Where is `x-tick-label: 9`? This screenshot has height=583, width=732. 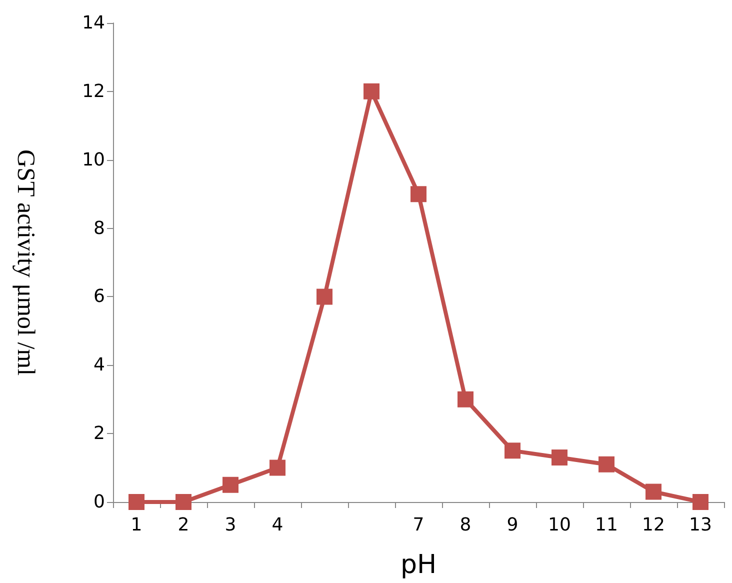 x-tick-label: 9 is located at coordinates (512, 525).